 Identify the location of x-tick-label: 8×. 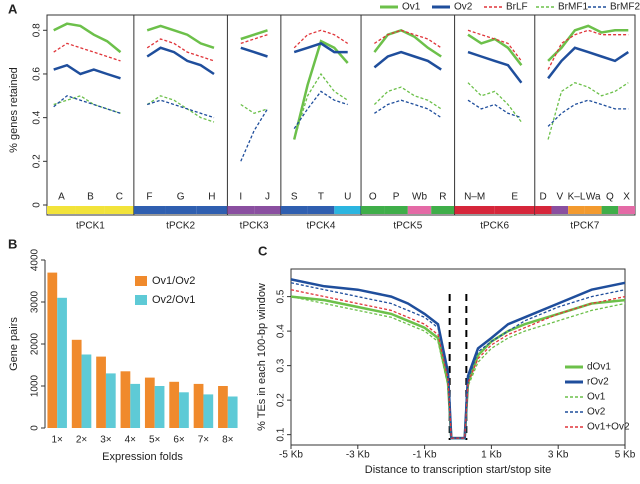
(228, 440).